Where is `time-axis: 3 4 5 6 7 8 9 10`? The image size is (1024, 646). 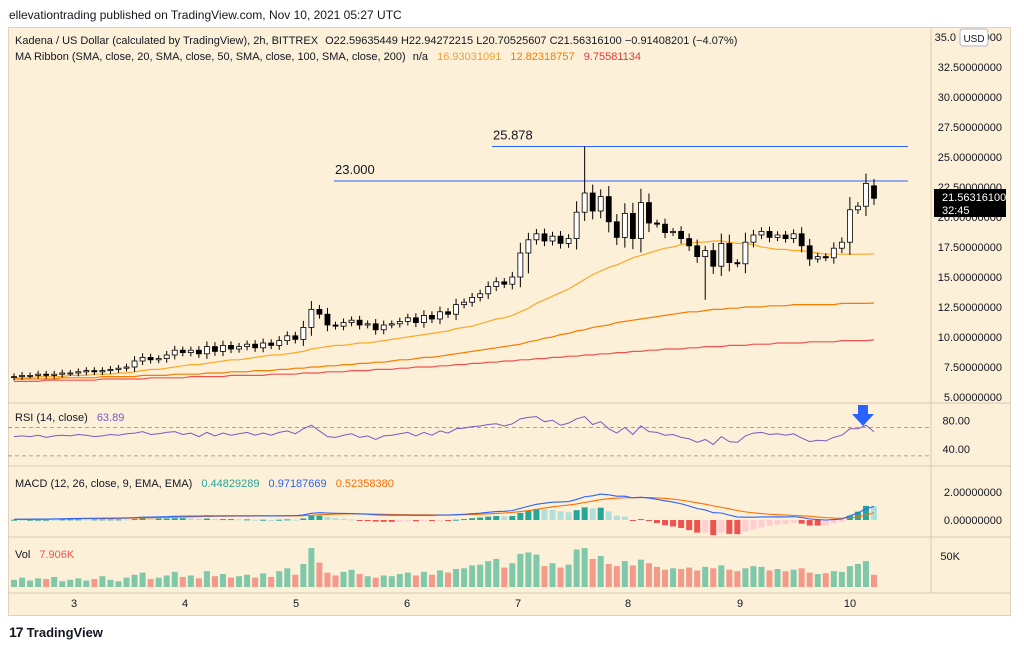 time-axis: 3 4 5 6 7 8 9 10 is located at coordinates (463, 604).